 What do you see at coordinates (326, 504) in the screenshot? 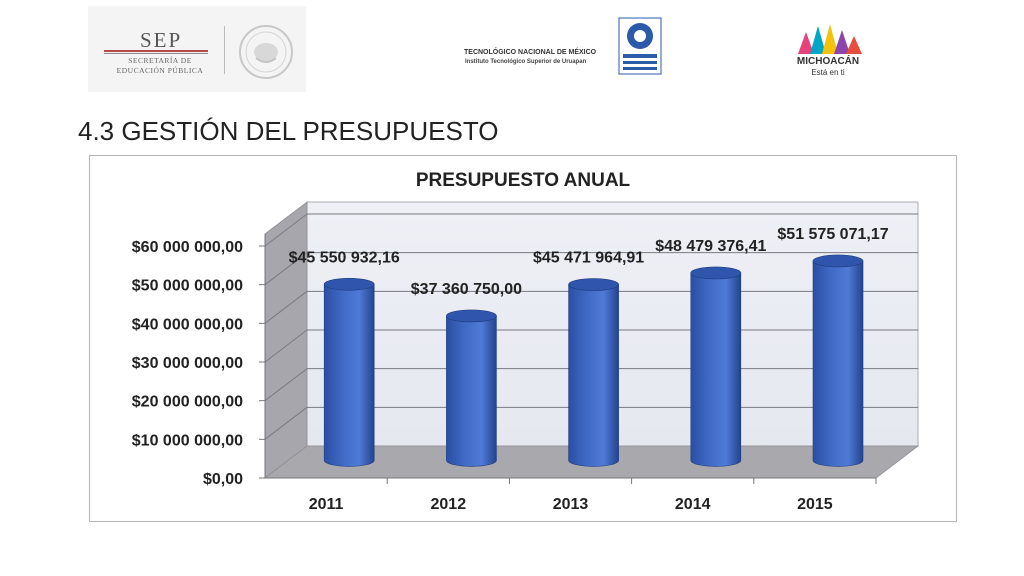
I see `x-tick-label: 2011` at bounding box center [326, 504].